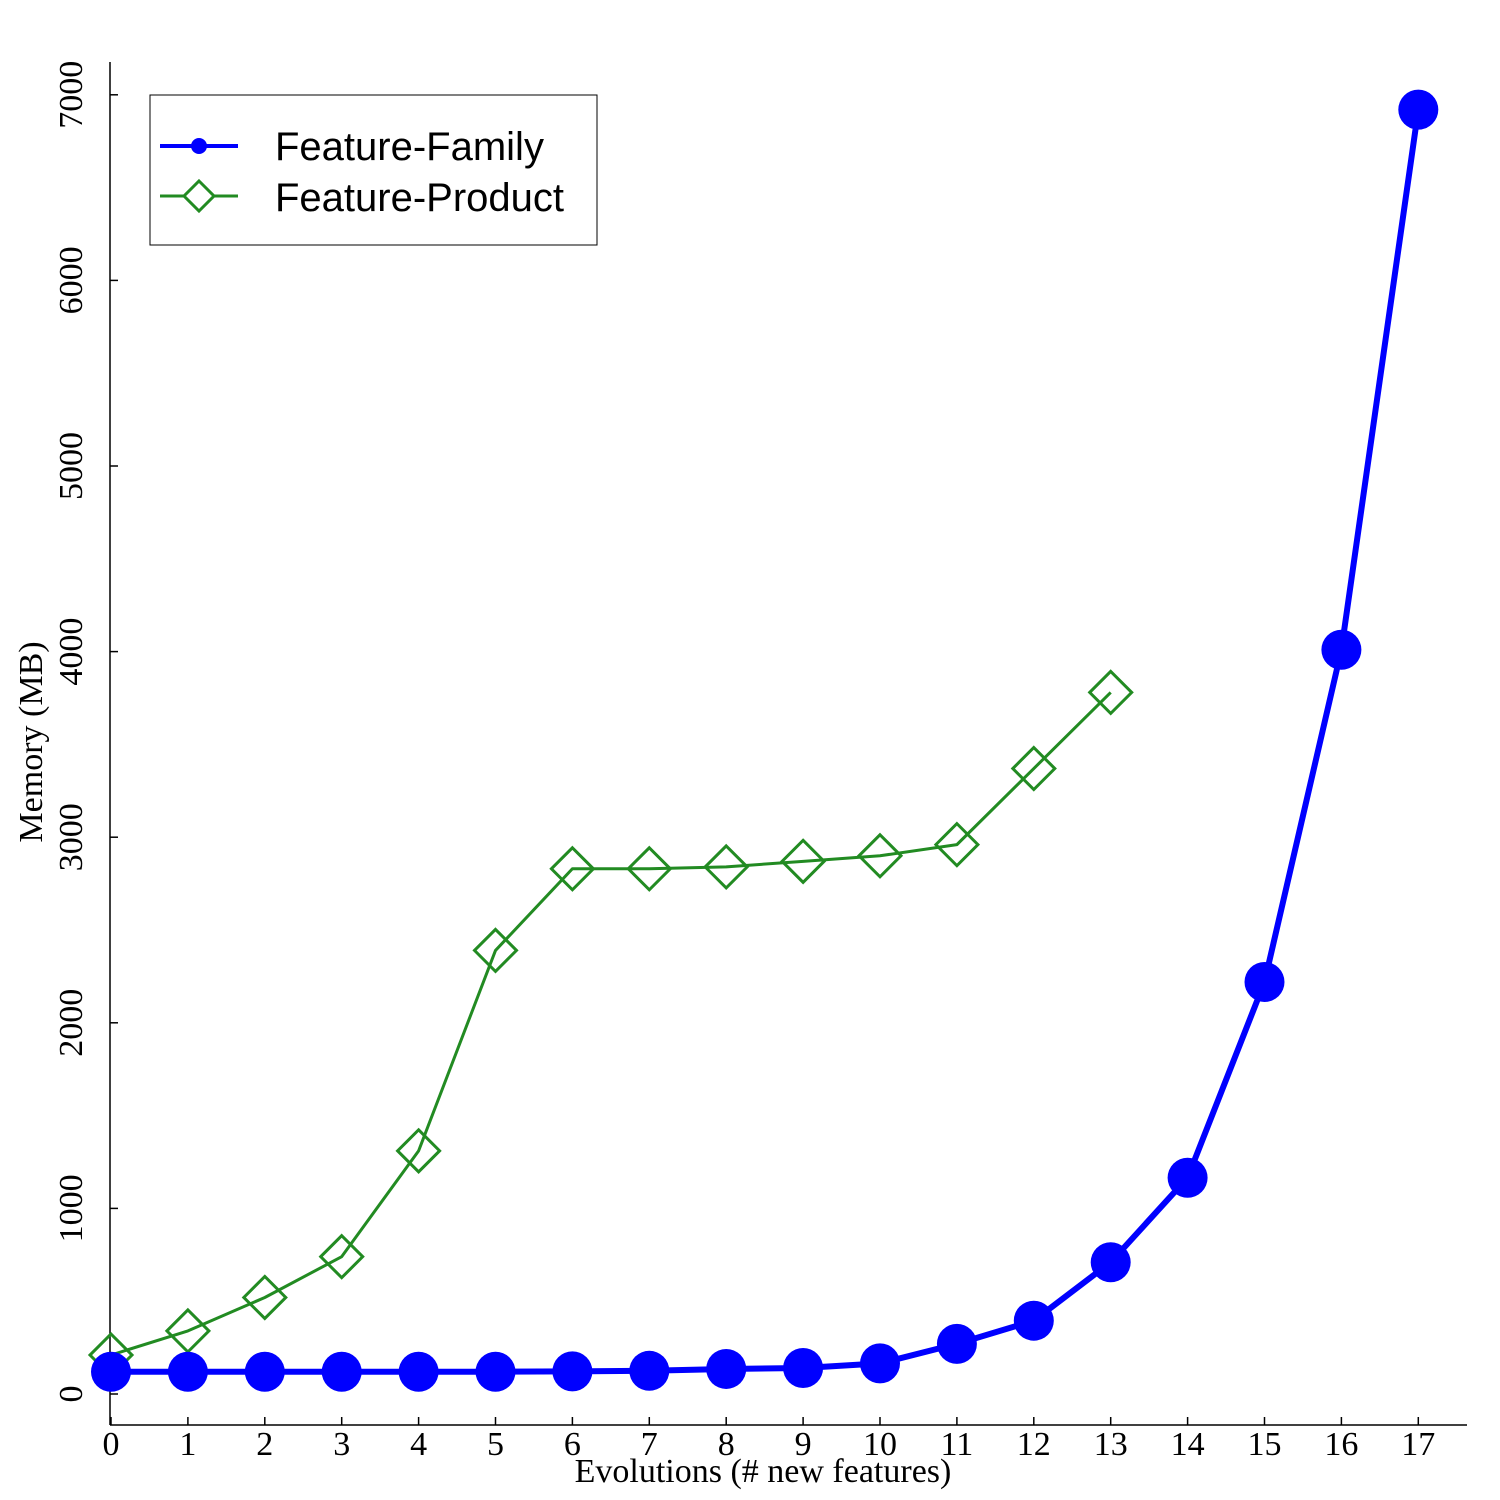  Describe the element at coordinates (71, 280) in the screenshot. I see `y-tick-label: 6000` at that location.